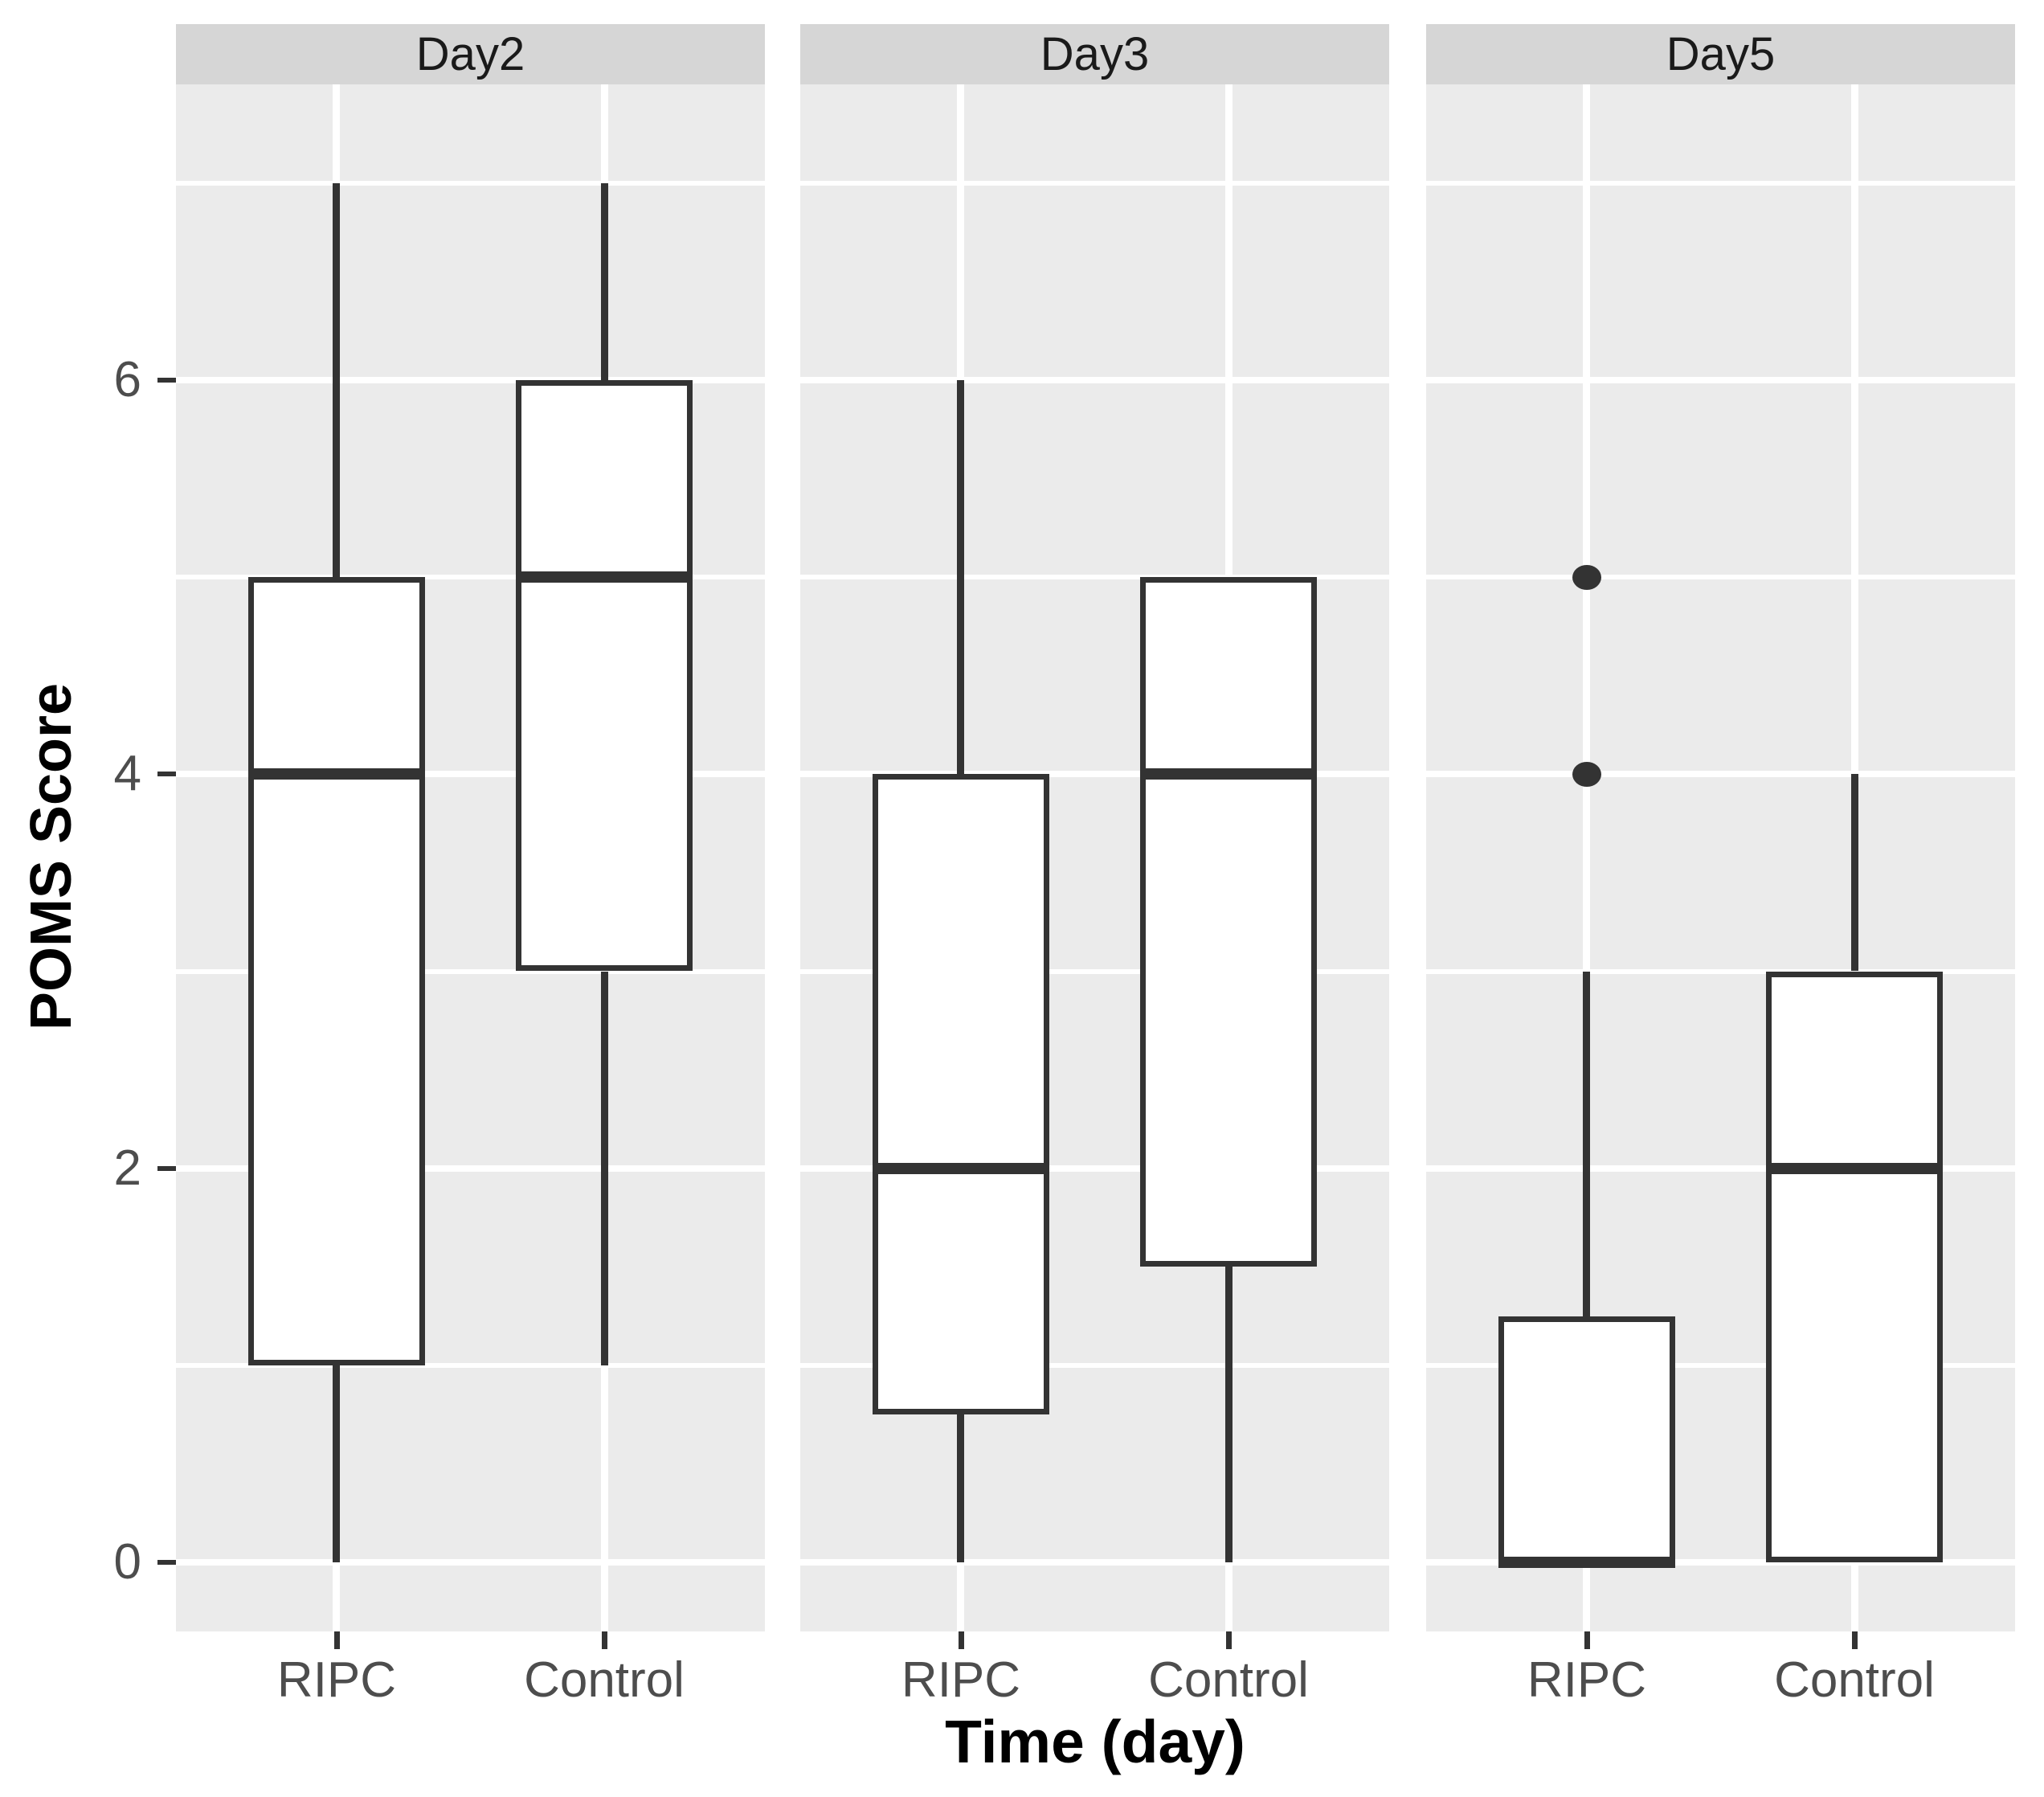 This screenshot has height=1797, width=2044. I want to click on y-tick-label-2: 2, so click(127, 1168).